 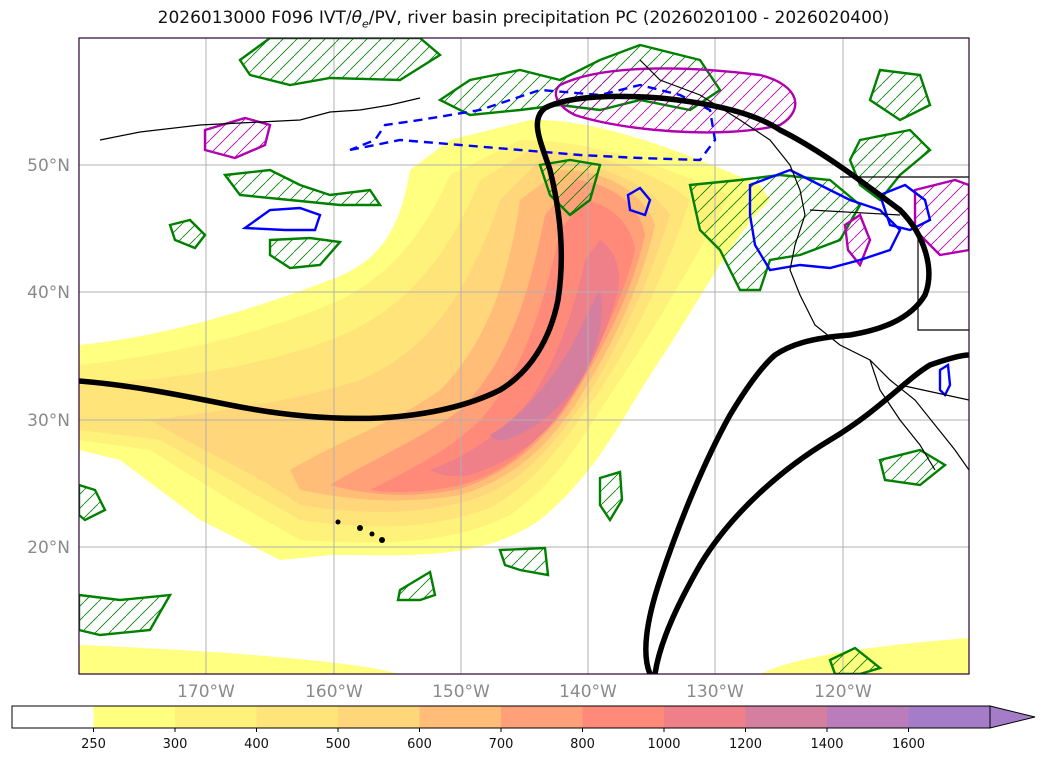 What do you see at coordinates (826, 744) in the screenshot?
I see `colorbar-label: 1400` at bounding box center [826, 744].